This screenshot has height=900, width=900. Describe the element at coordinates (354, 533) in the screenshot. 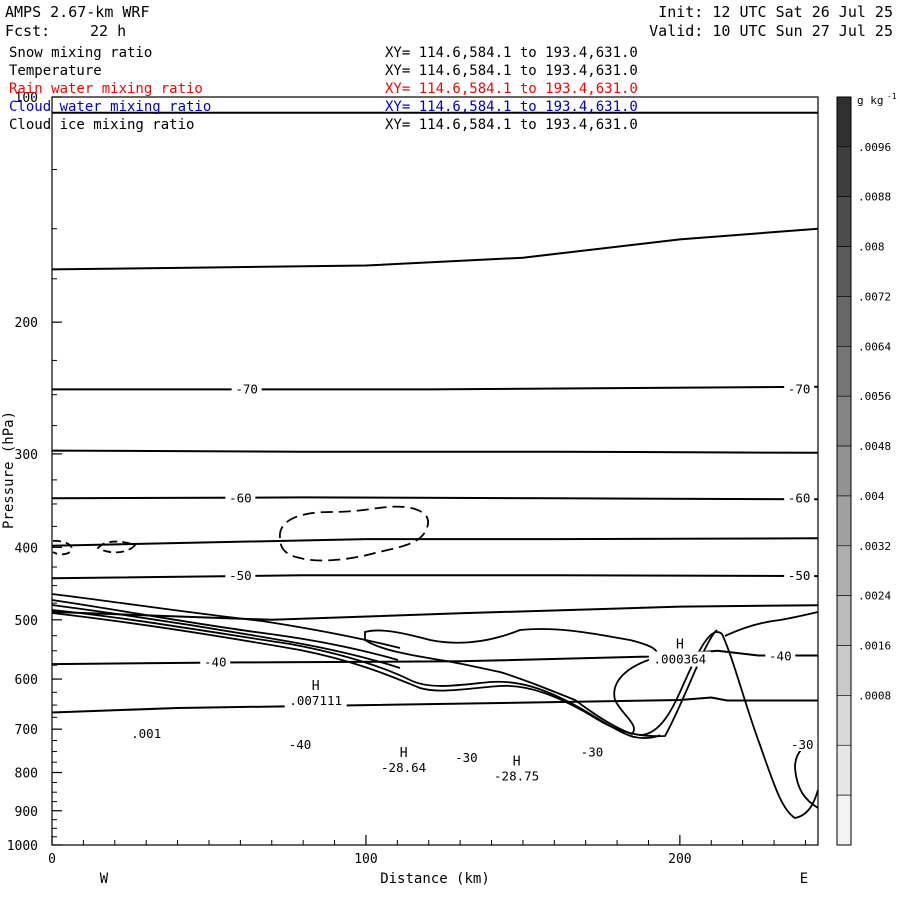

I see `cloud-ice-contour` at that location.